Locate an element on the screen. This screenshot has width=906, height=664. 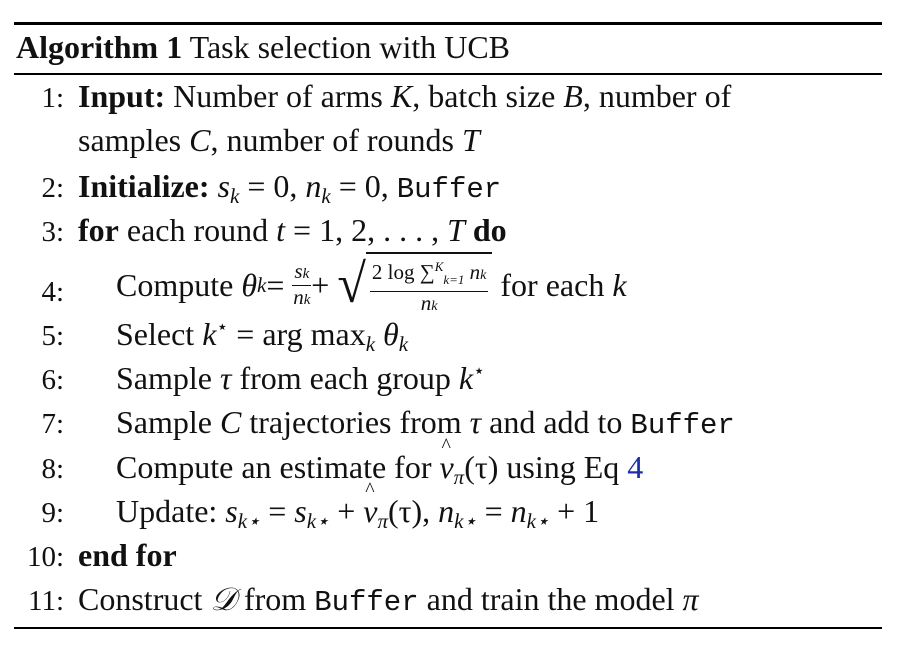
math-op: + is located at coordinates (342, 511).